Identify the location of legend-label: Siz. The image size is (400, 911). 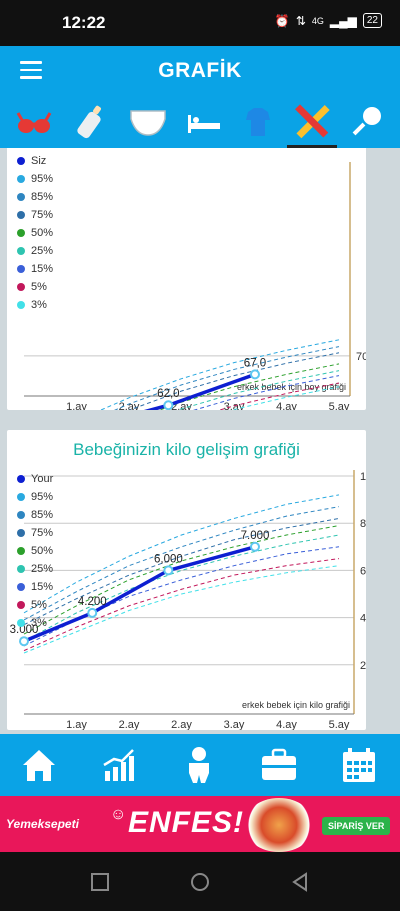
(39, 161).